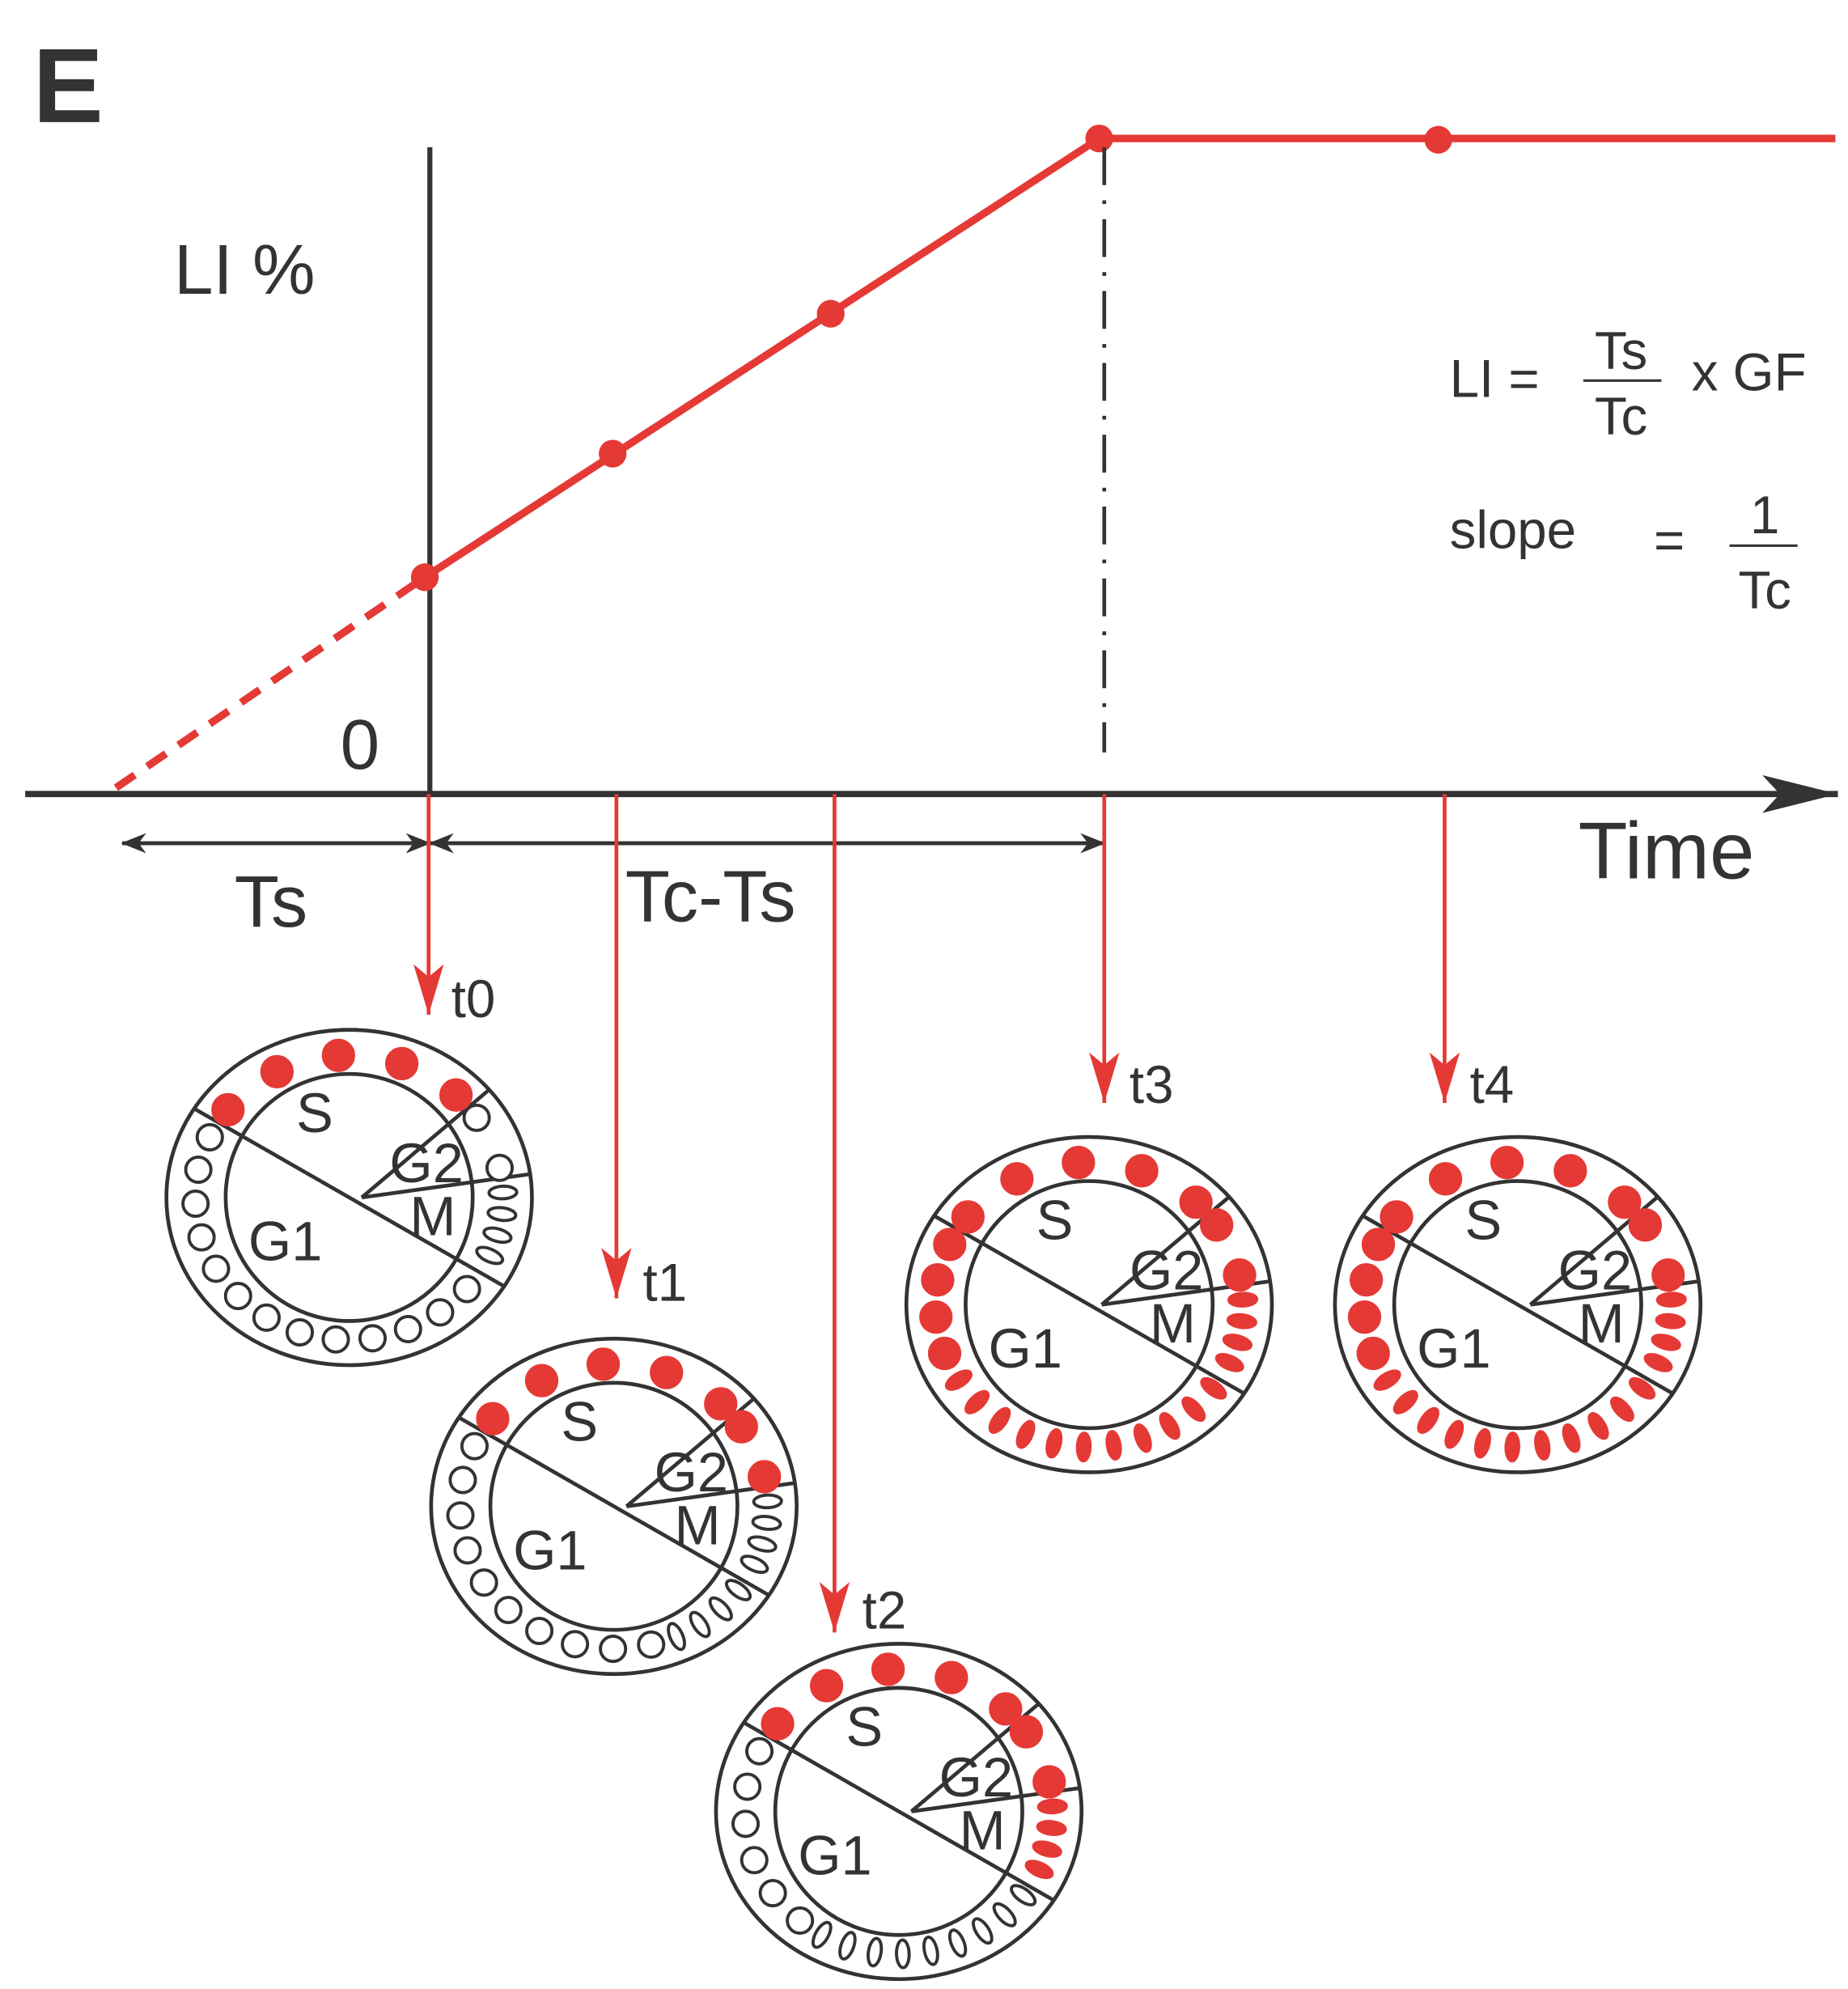 The width and height of the screenshot is (1848, 1989). I want to click on timepoint-label: t4, so click(1492, 1085).